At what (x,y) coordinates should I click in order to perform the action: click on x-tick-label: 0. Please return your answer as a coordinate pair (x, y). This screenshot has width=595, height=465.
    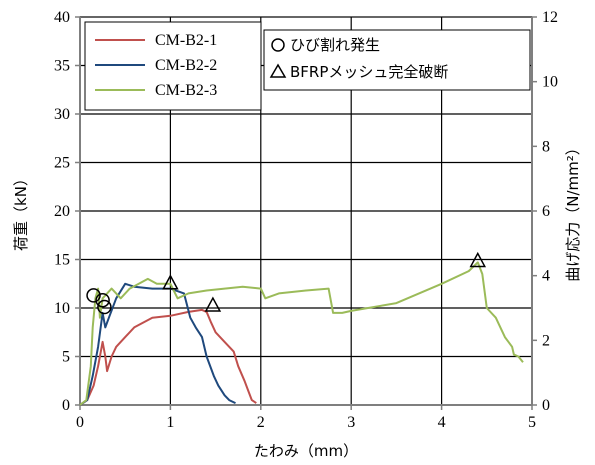
    Looking at the image, I should click on (80, 422).